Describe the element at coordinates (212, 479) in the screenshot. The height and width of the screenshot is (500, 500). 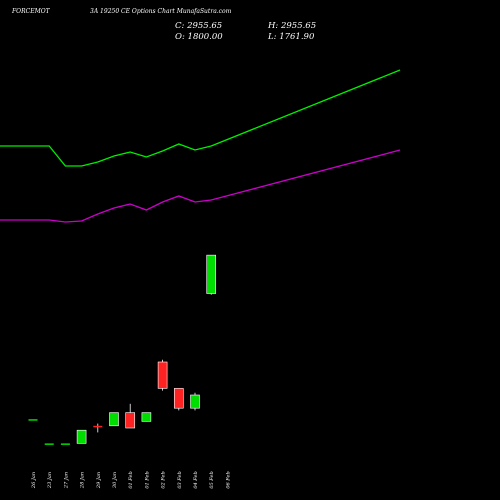
I see `x-tick-label: 05 Feb` at that location.